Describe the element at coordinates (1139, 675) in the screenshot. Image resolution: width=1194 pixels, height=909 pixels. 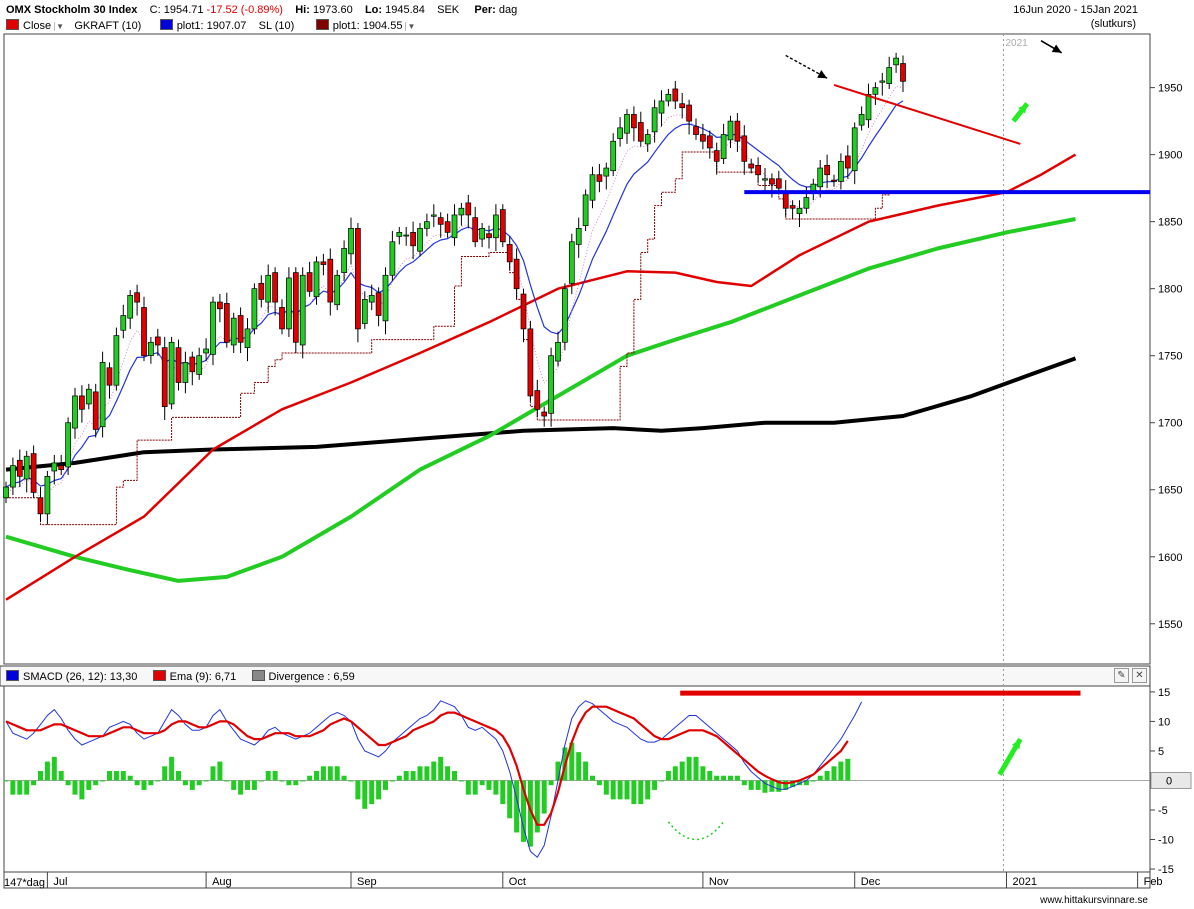
I see `close-icon: ✕` at that location.